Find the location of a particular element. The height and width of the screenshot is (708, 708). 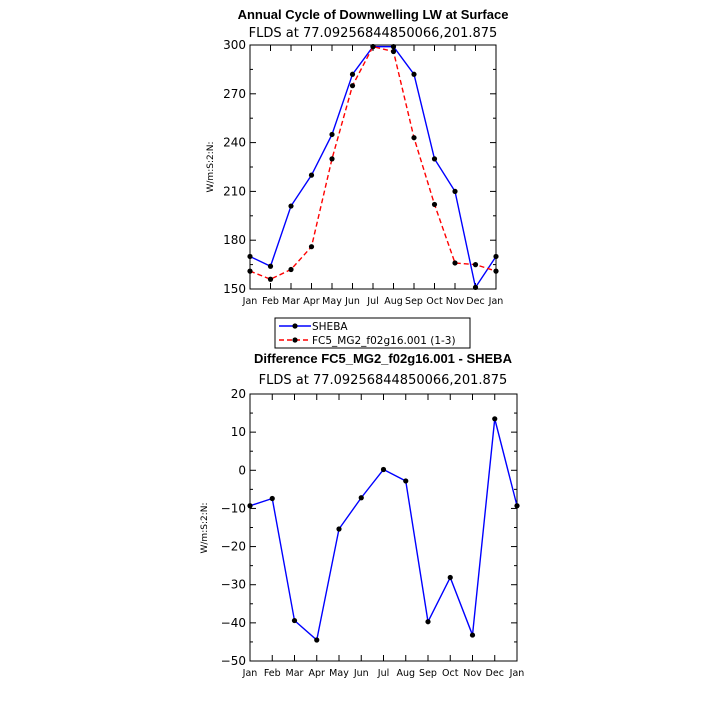

top-y-axis-label: W/m:S:2:N: is located at coordinates (211, 167).